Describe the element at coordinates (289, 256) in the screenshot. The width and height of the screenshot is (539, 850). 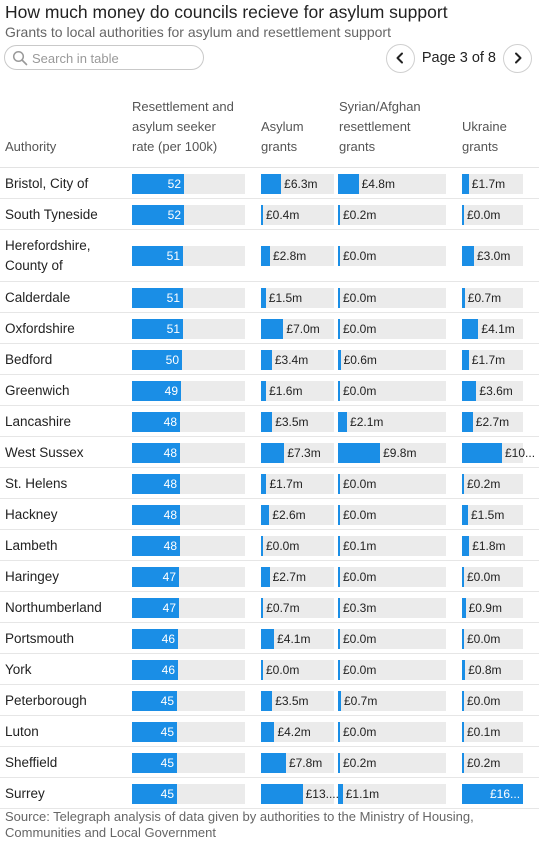
I see `asylum-grant-value: £2.8m` at that location.